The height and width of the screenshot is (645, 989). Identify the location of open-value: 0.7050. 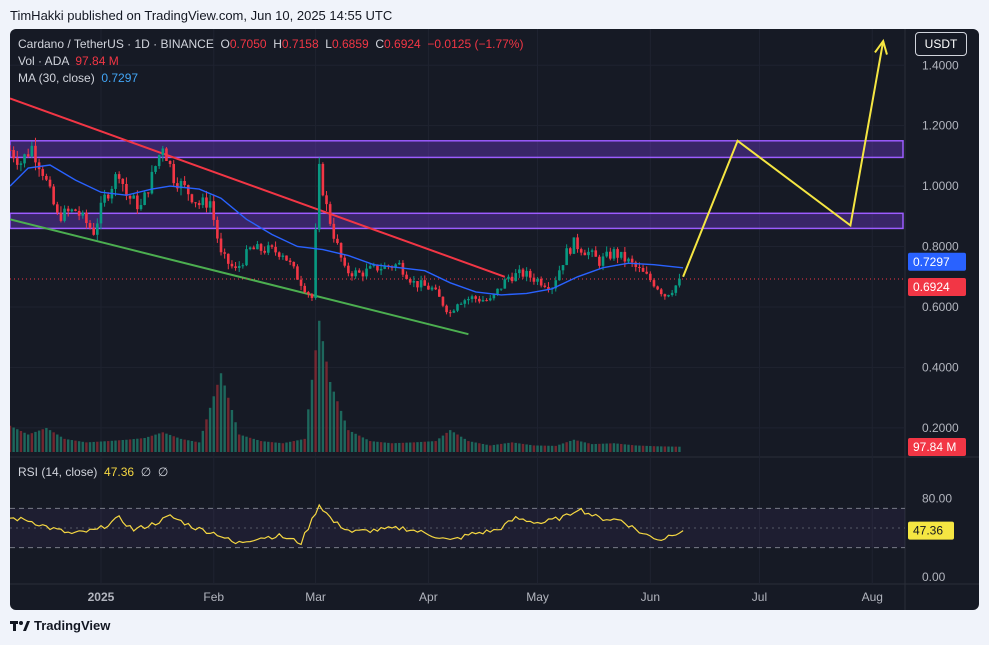
(248, 44).